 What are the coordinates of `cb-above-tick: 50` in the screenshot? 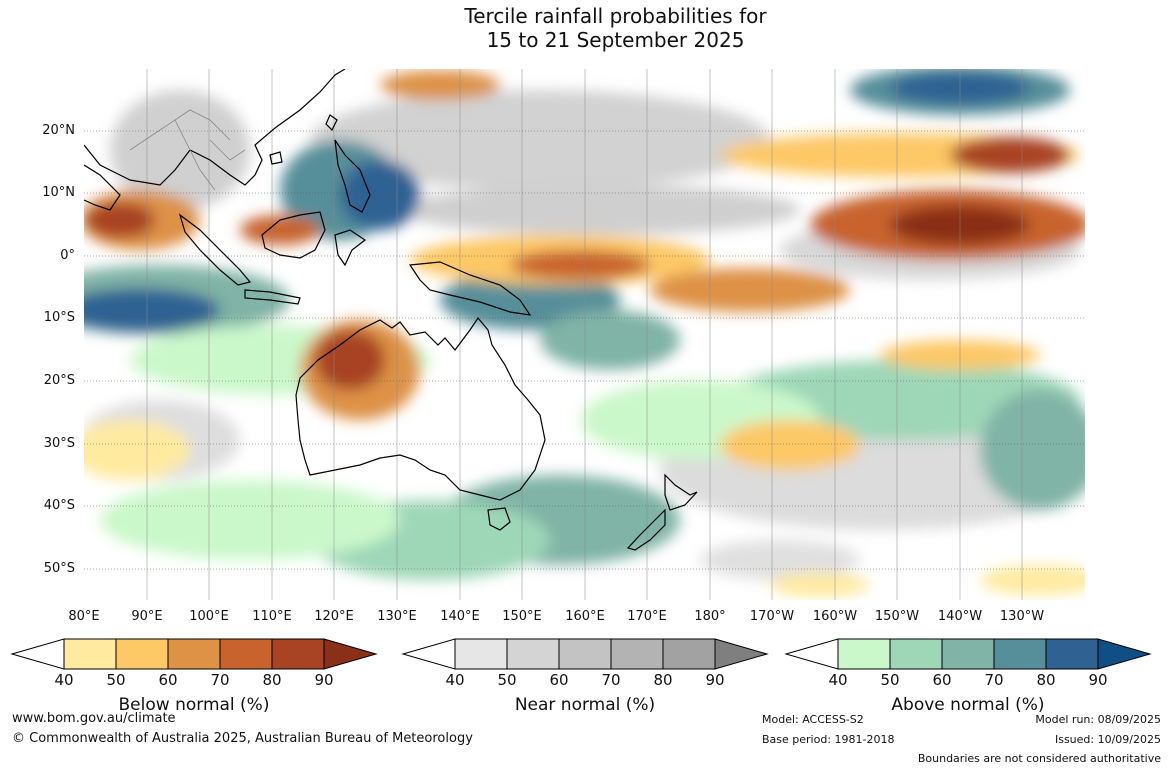 It's located at (890, 680).